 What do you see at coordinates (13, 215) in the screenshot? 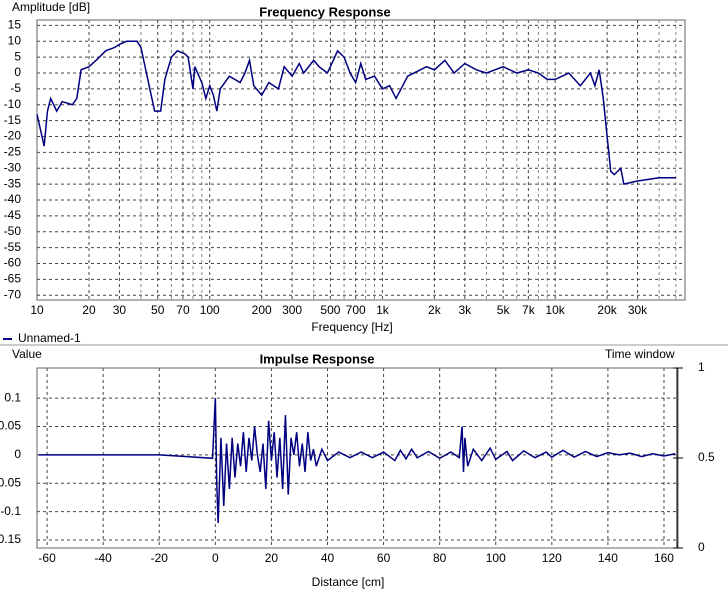
I see `y-tick-label: -45` at bounding box center [13, 215].